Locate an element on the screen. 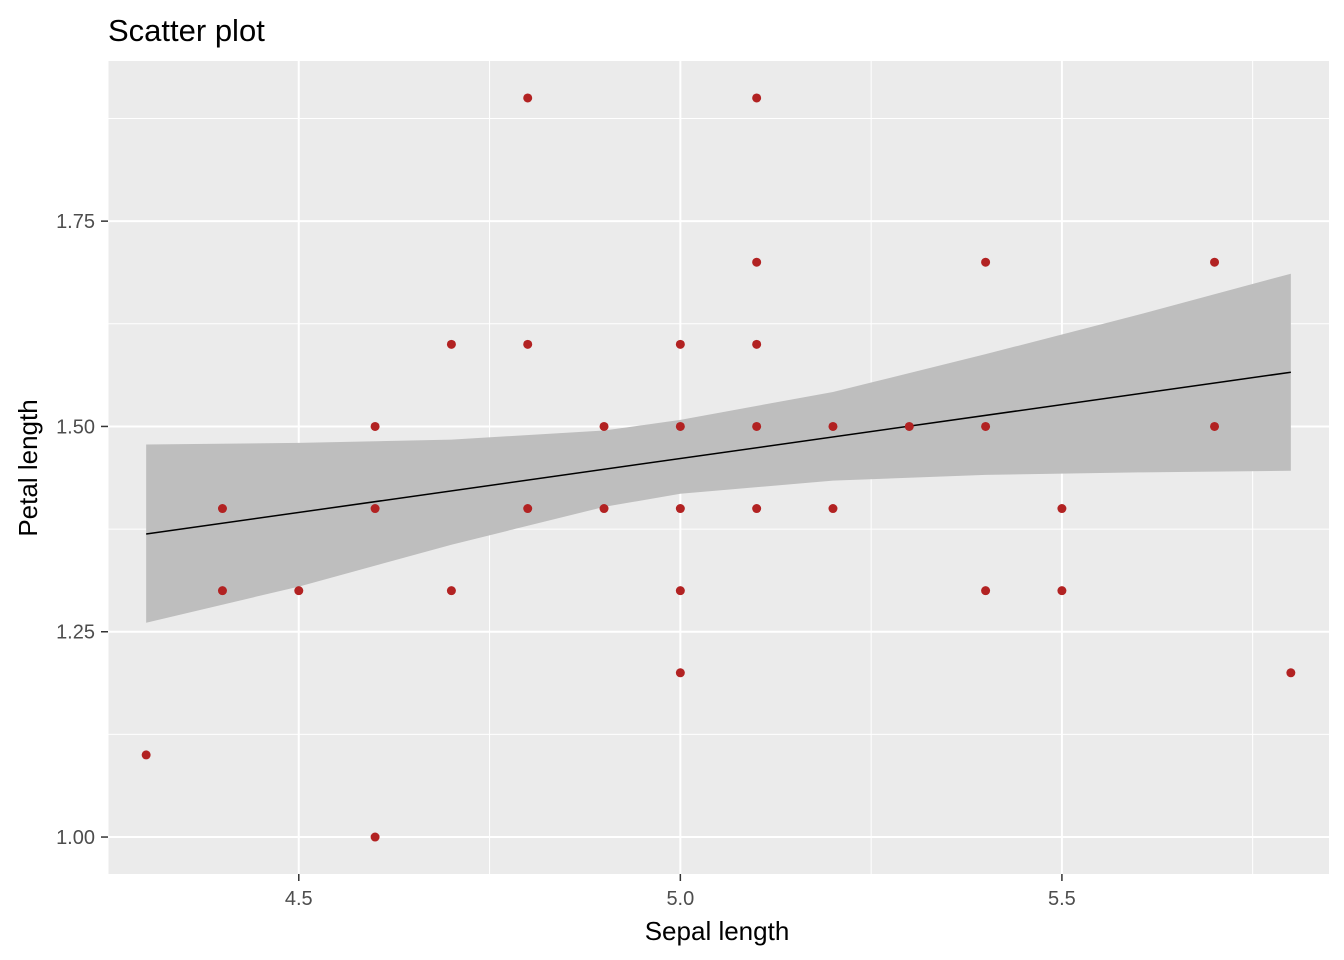 The image size is (1344, 960). y-tick-label: 1.50 is located at coordinates (75, 427).